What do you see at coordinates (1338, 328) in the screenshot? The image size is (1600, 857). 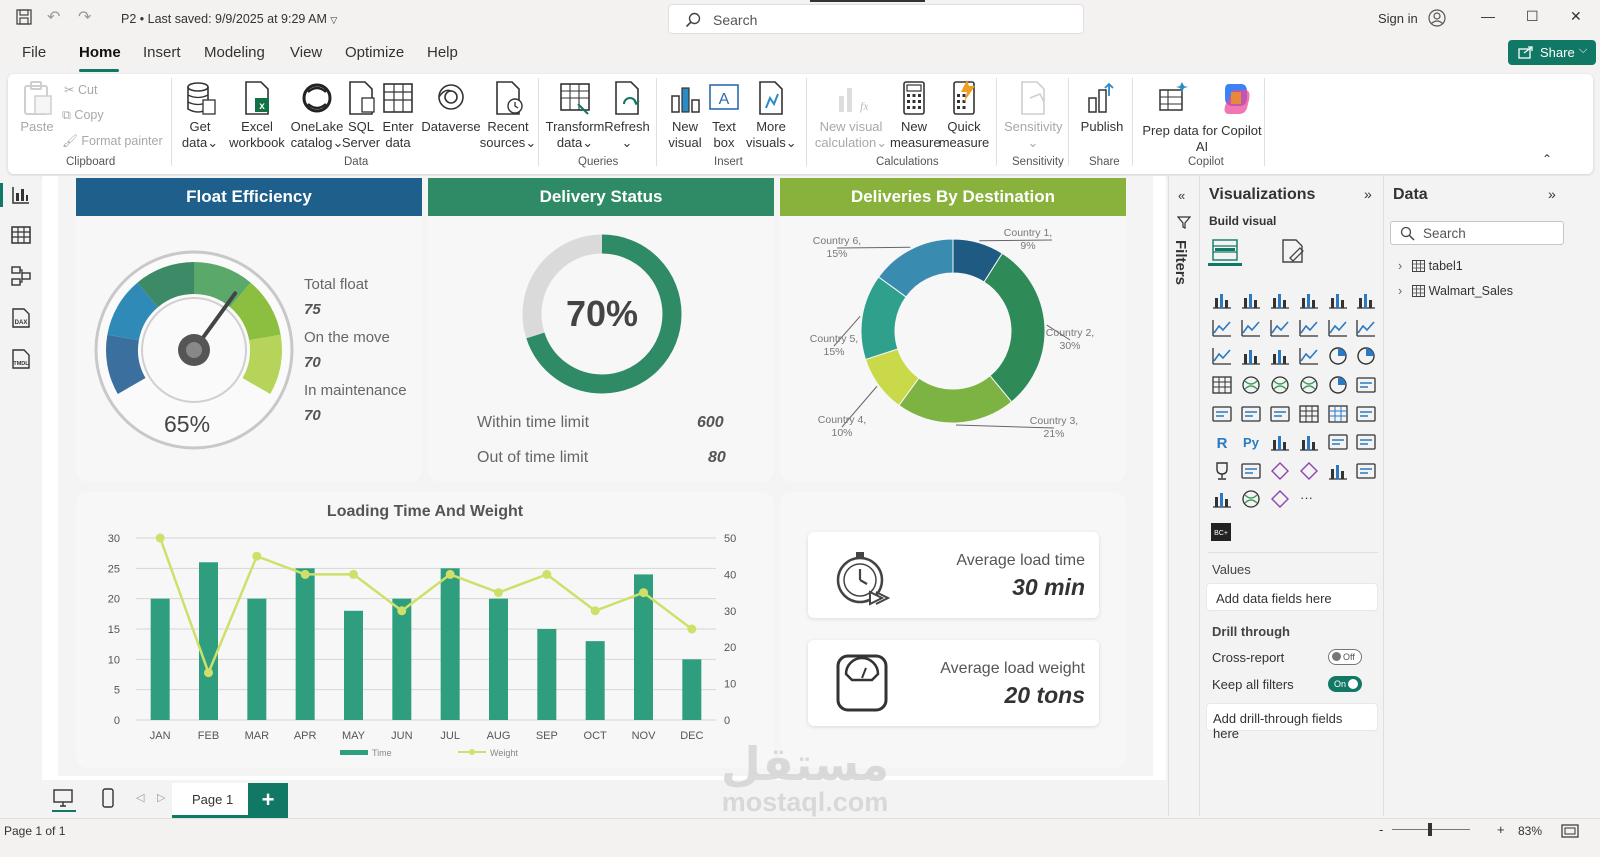 I see `line-column-chart-icon` at bounding box center [1338, 328].